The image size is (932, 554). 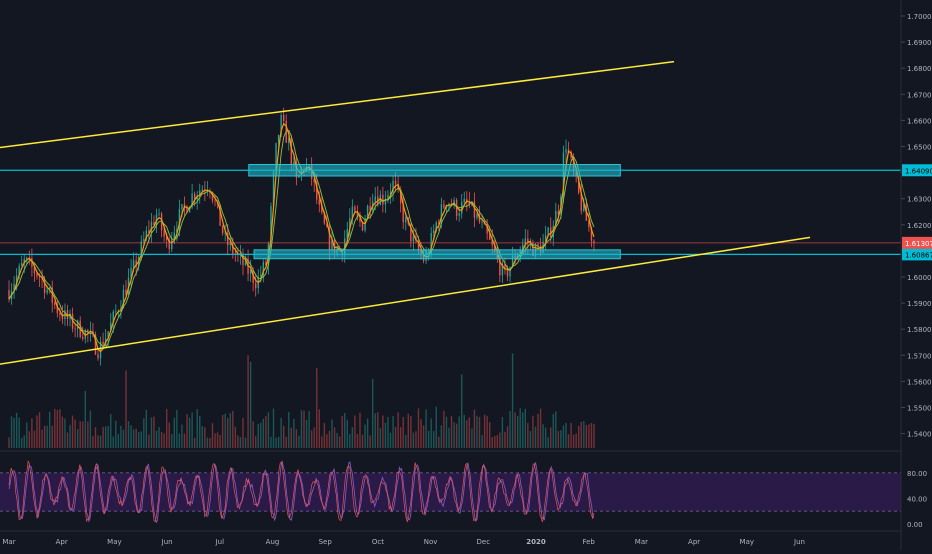 What do you see at coordinates (694, 542) in the screenshot?
I see `time-tick-label: Apr` at bounding box center [694, 542].